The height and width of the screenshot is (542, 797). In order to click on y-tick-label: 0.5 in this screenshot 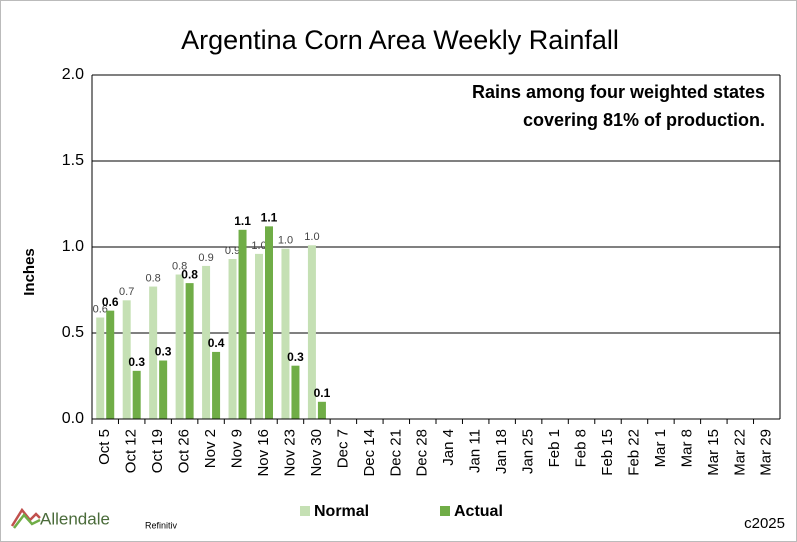, I will do `click(73, 332)`.